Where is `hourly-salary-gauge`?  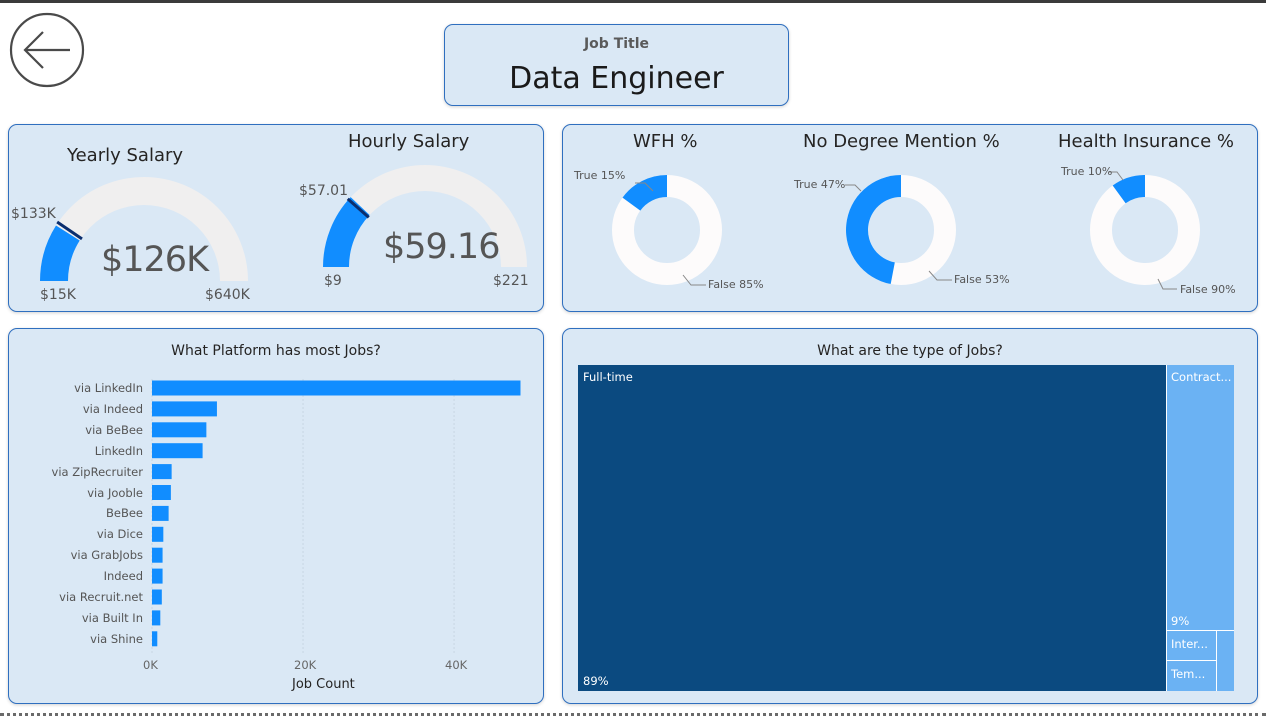 hourly-salary-gauge is located at coordinates (425, 216).